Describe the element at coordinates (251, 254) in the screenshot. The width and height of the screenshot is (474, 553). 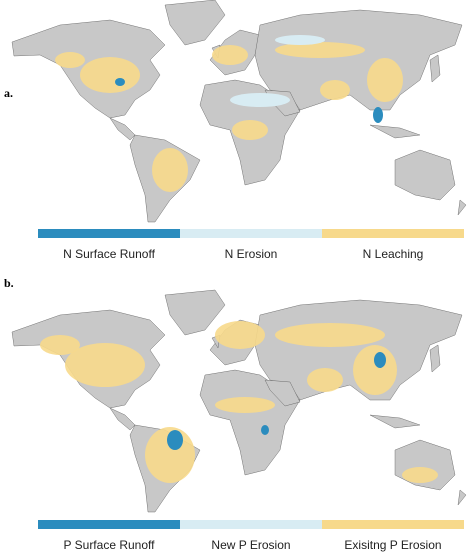
I see `legend-label: N Erosion` at that location.